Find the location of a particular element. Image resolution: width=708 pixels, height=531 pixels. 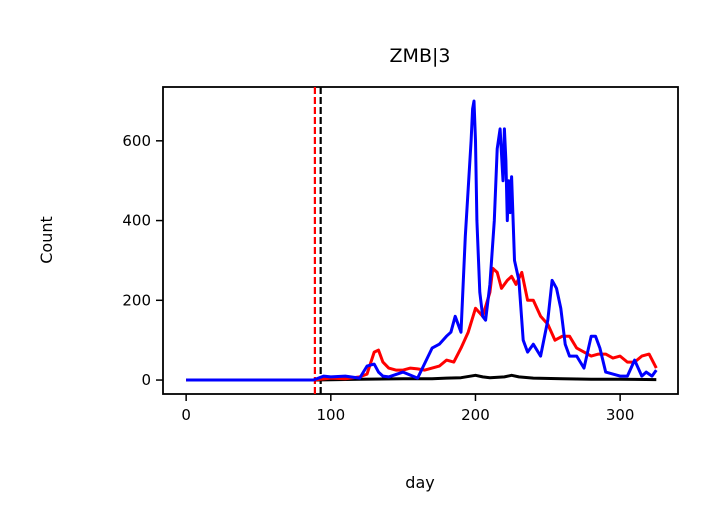

x-tick-label: 200 is located at coordinates (475, 415).